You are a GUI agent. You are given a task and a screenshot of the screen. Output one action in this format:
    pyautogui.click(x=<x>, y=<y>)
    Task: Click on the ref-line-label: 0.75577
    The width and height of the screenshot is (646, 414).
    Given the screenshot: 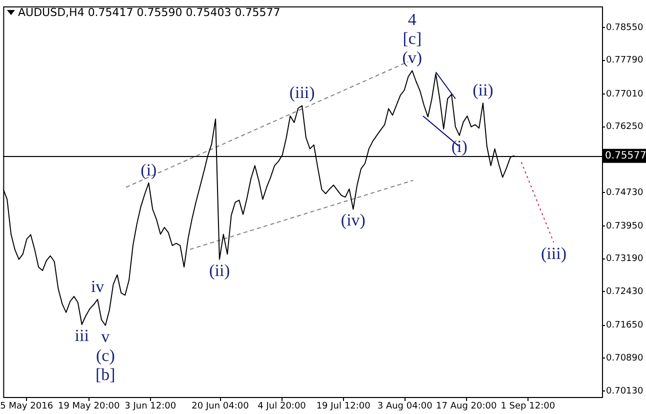 What is the action you would take?
    pyautogui.click(x=625, y=156)
    